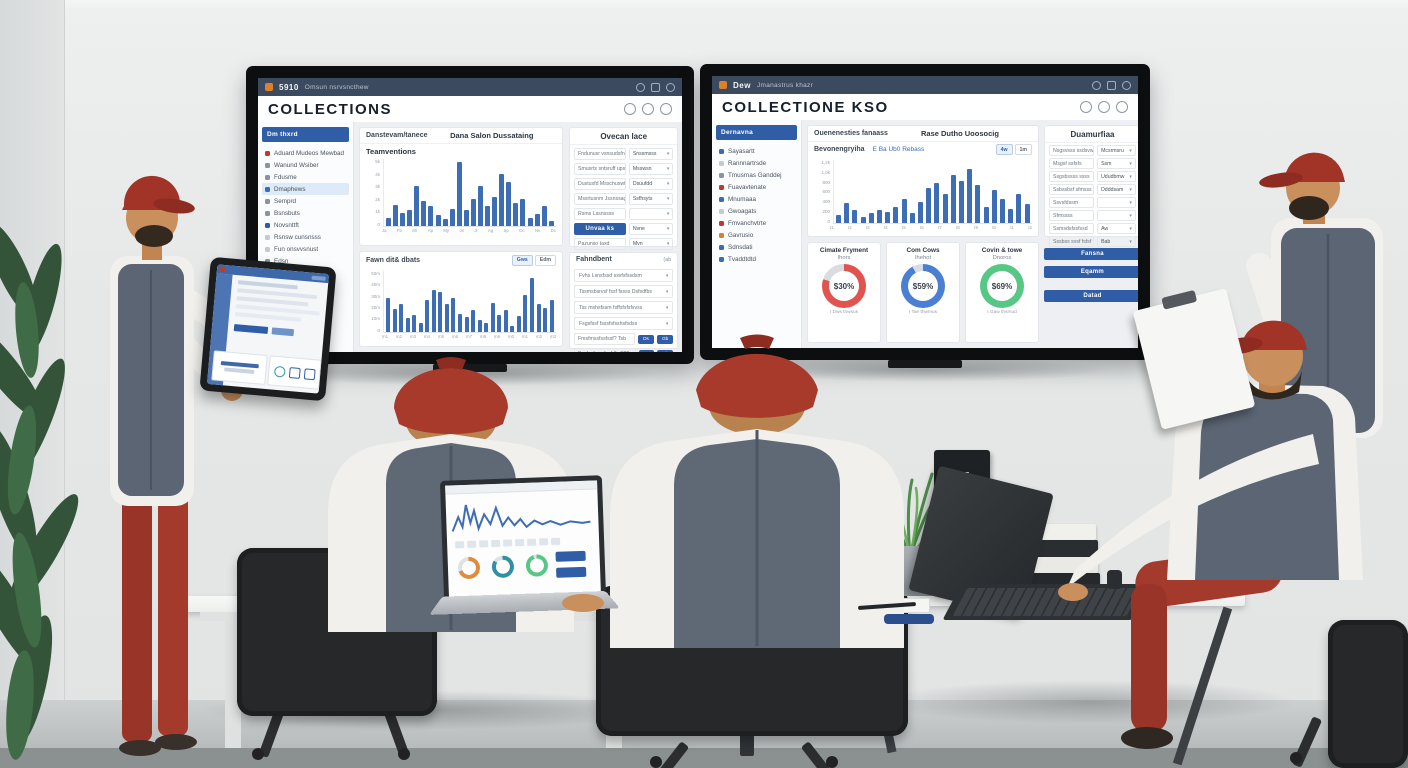 The width and height of the screenshot is (1408, 768). I want to click on field-select: Ududbmw, so click(1116, 176).